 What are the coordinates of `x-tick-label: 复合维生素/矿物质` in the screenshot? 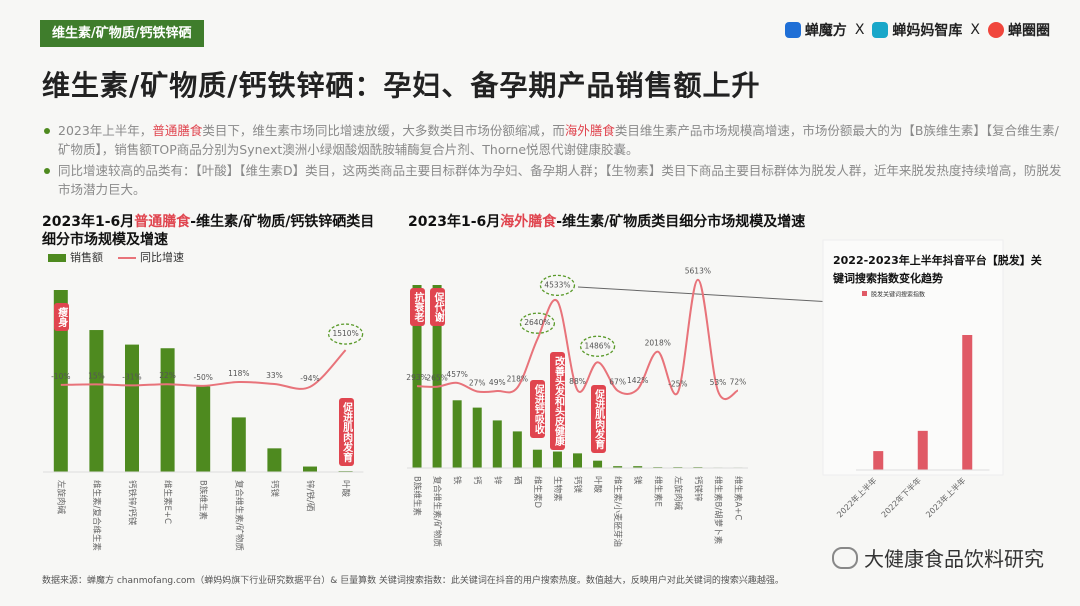 It's located at (437, 511).